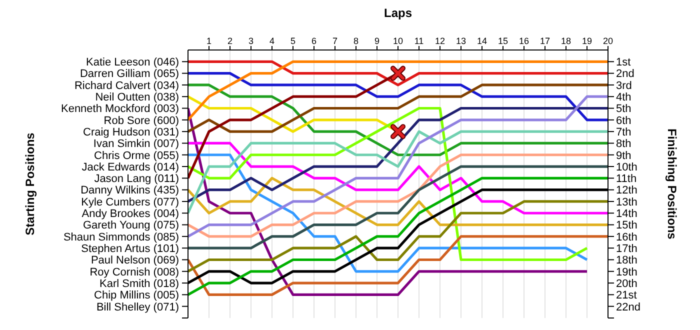  Describe the element at coordinates (398, 41) in the screenshot. I see `x-tick-label: 10` at that location.